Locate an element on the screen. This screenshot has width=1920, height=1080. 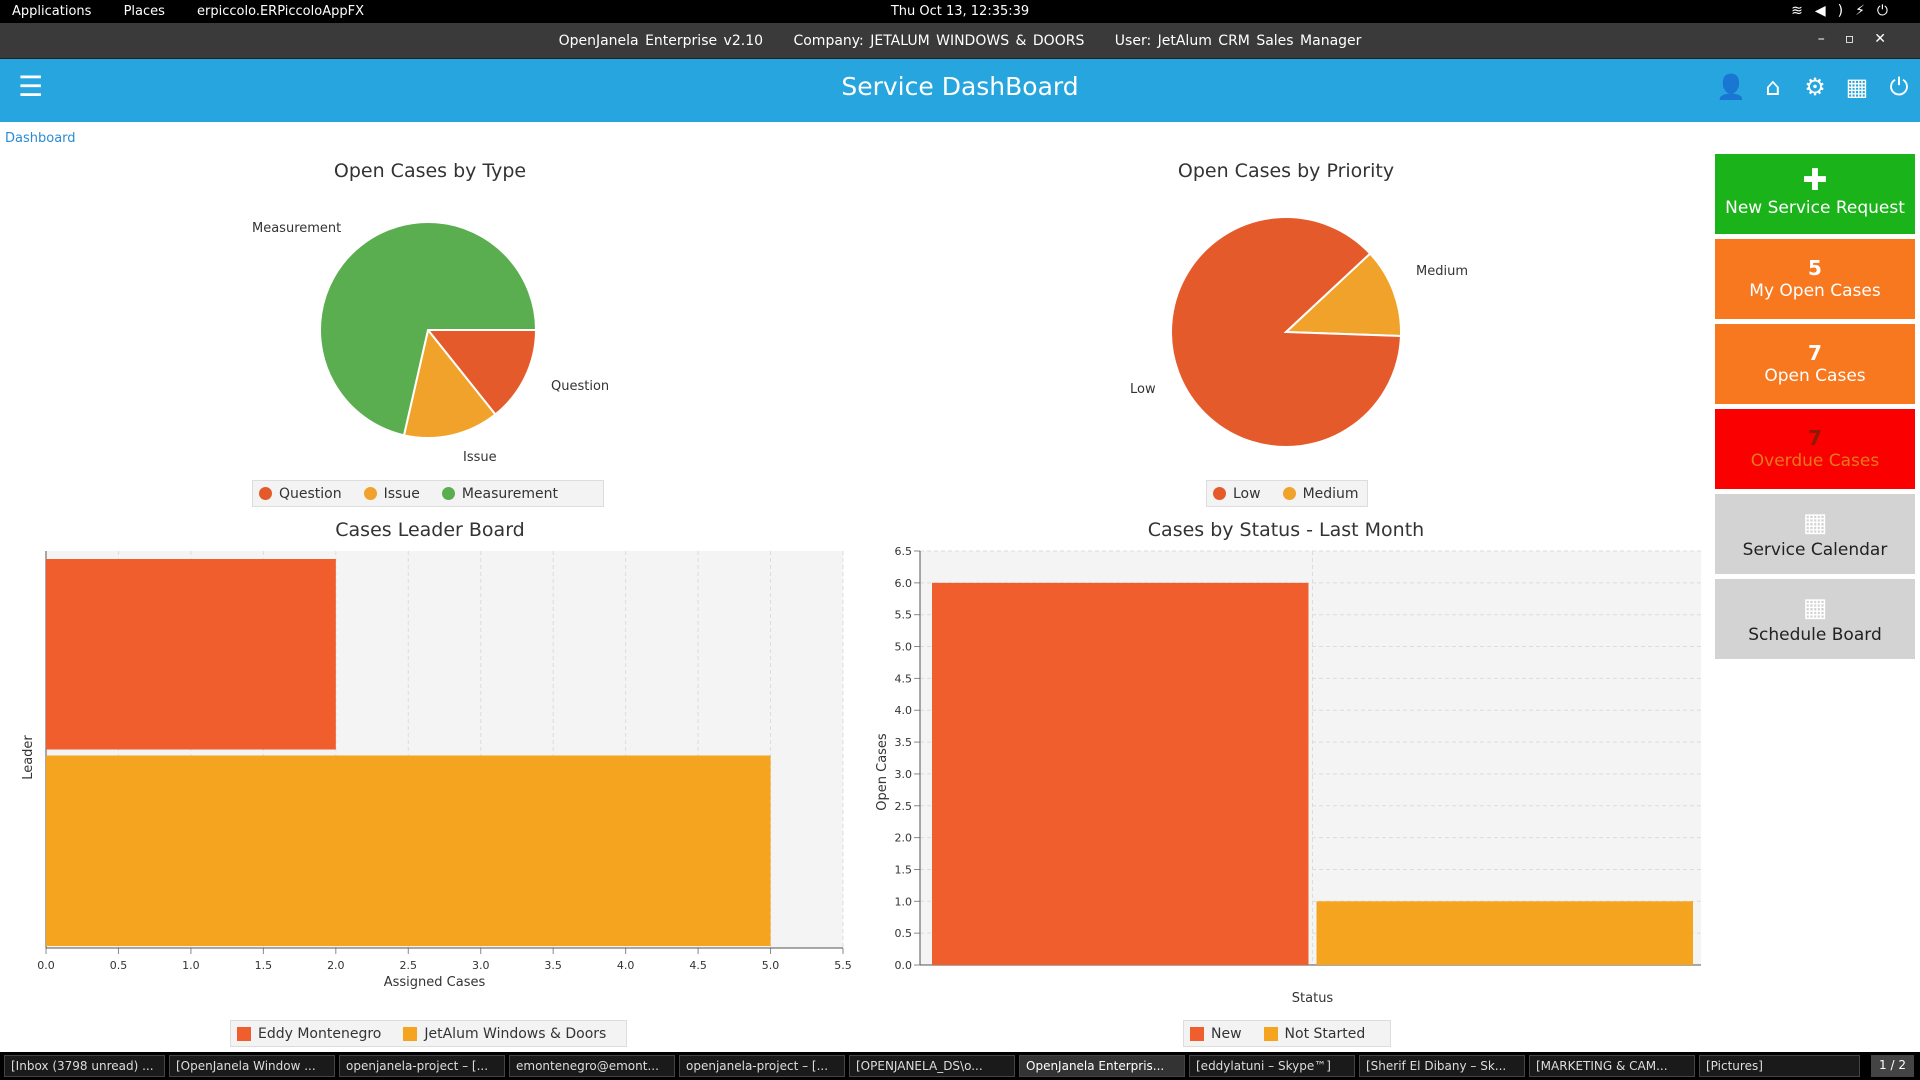
x-axis-label: Assigned Cases is located at coordinates (435, 982).